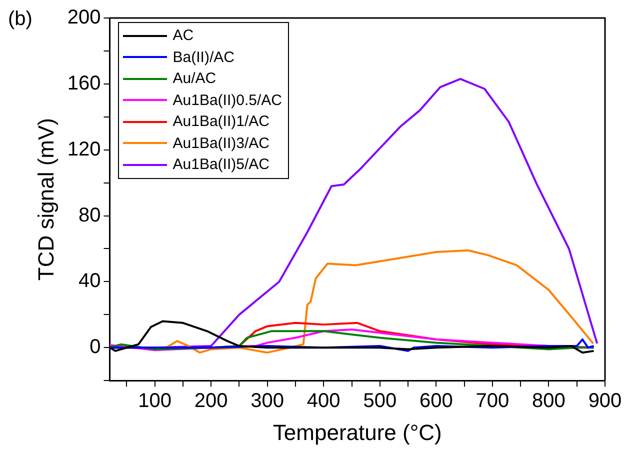 Image resolution: width=625 pixels, height=455 pixels. I want to click on x-tick-label: 600, so click(436, 401).